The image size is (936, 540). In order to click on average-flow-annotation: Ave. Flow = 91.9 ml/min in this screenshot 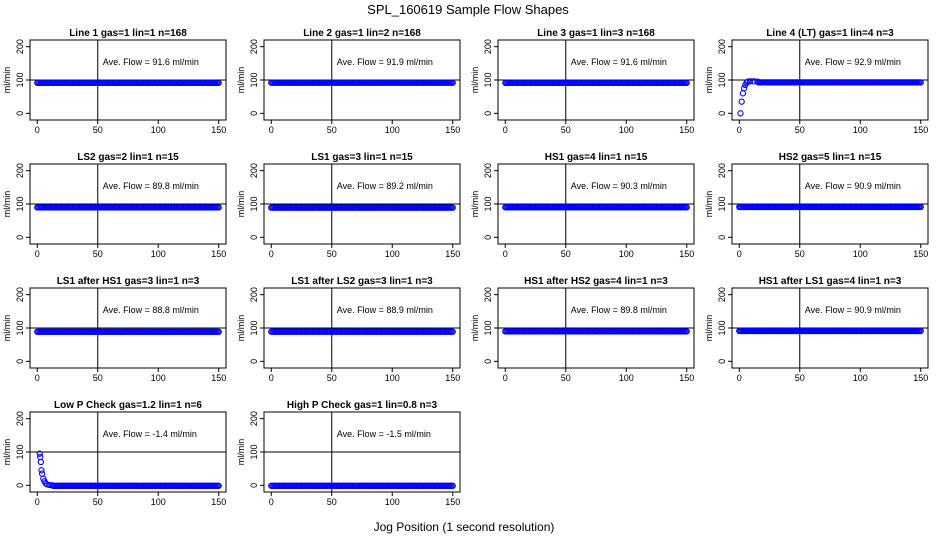, I will do `click(385, 62)`.